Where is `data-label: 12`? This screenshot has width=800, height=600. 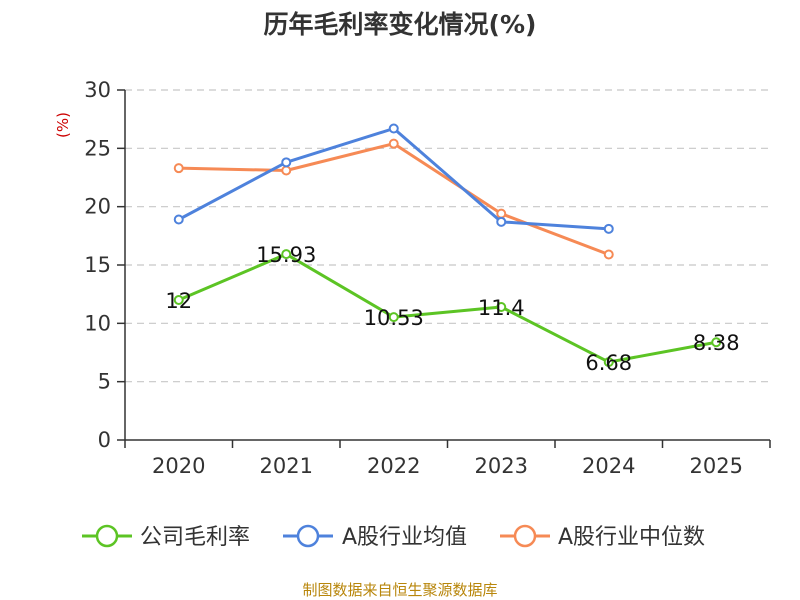 data-label: 12 is located at coordinates (178, 301).